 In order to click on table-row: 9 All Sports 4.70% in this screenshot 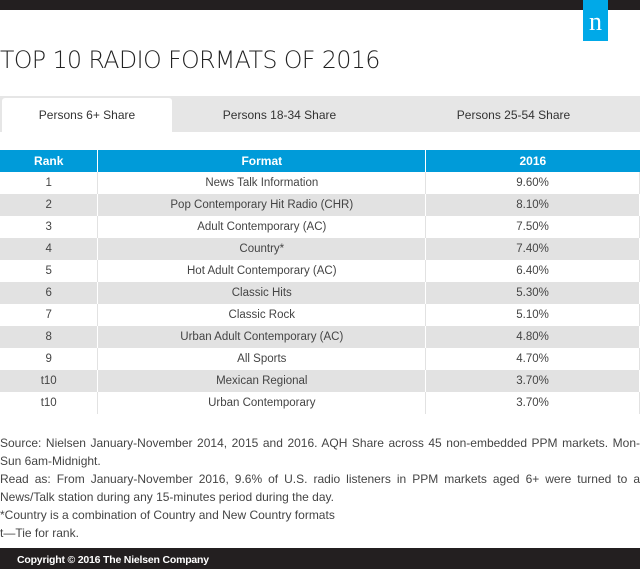, I will do `click(320, 359)`.